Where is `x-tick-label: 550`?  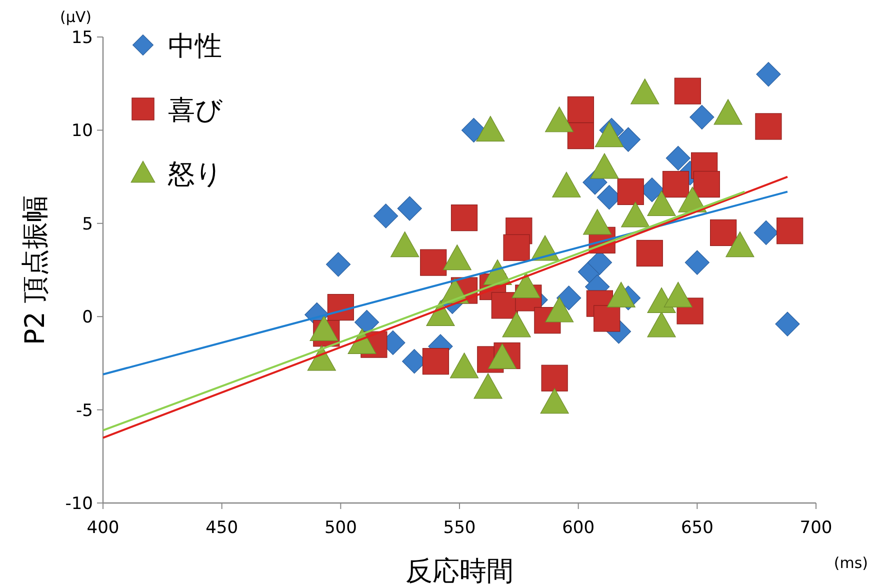 x-tick-label: 550 is located at coordinates (459, 528).